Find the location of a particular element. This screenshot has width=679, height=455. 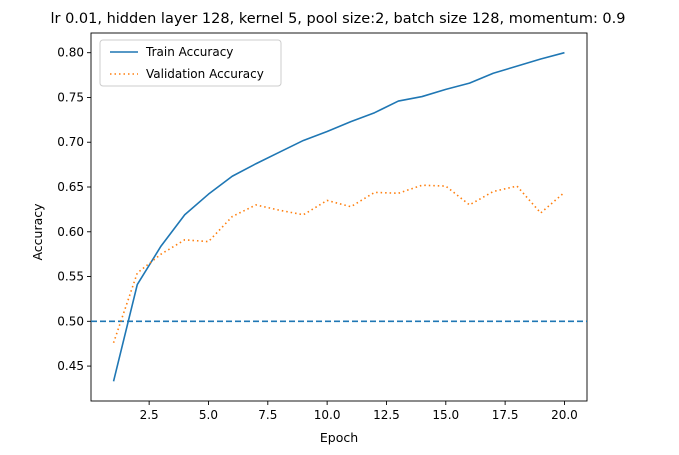

y-axis-ticks: 0.45 0.50 0.55 0.60 0.65 0.70 0.75 0.80 is located at coordinates (74, 209).